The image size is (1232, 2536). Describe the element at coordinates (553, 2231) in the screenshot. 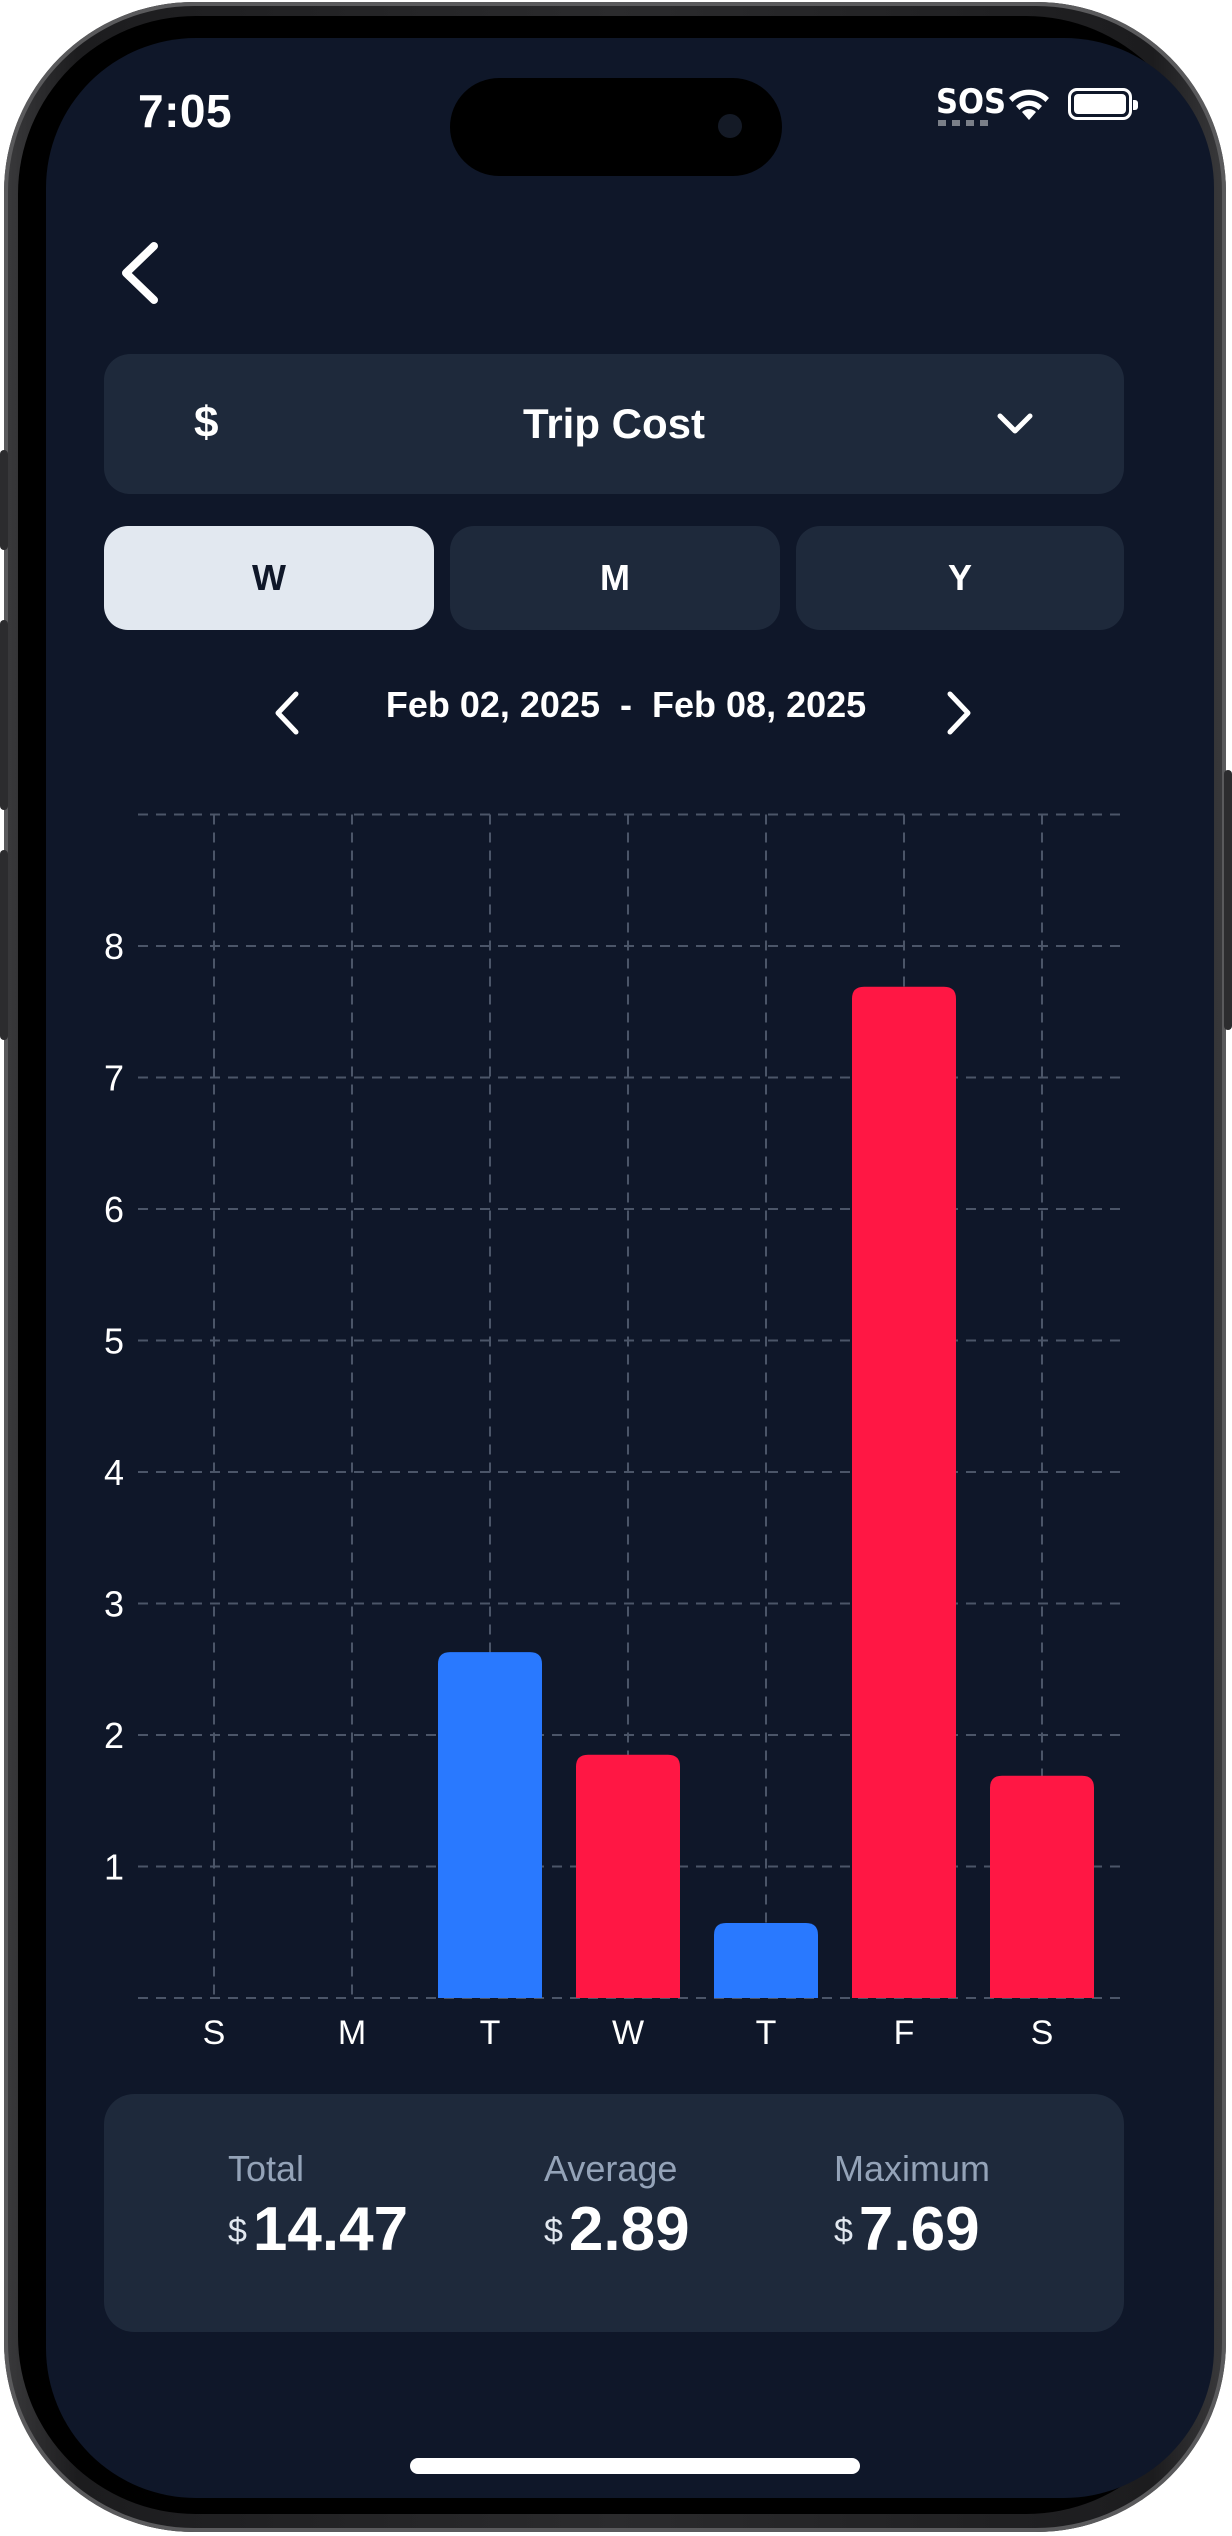

I see `stat-average-currency: $` at that location.